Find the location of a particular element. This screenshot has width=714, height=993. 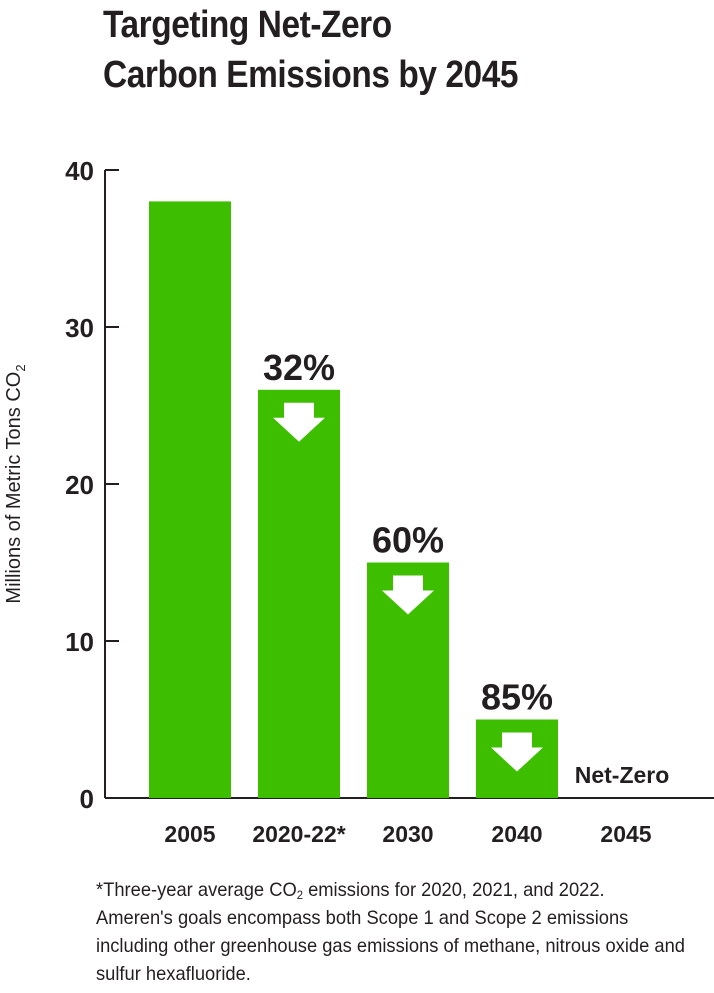

reduction-label: 85% is located at coordinates (517, 697).